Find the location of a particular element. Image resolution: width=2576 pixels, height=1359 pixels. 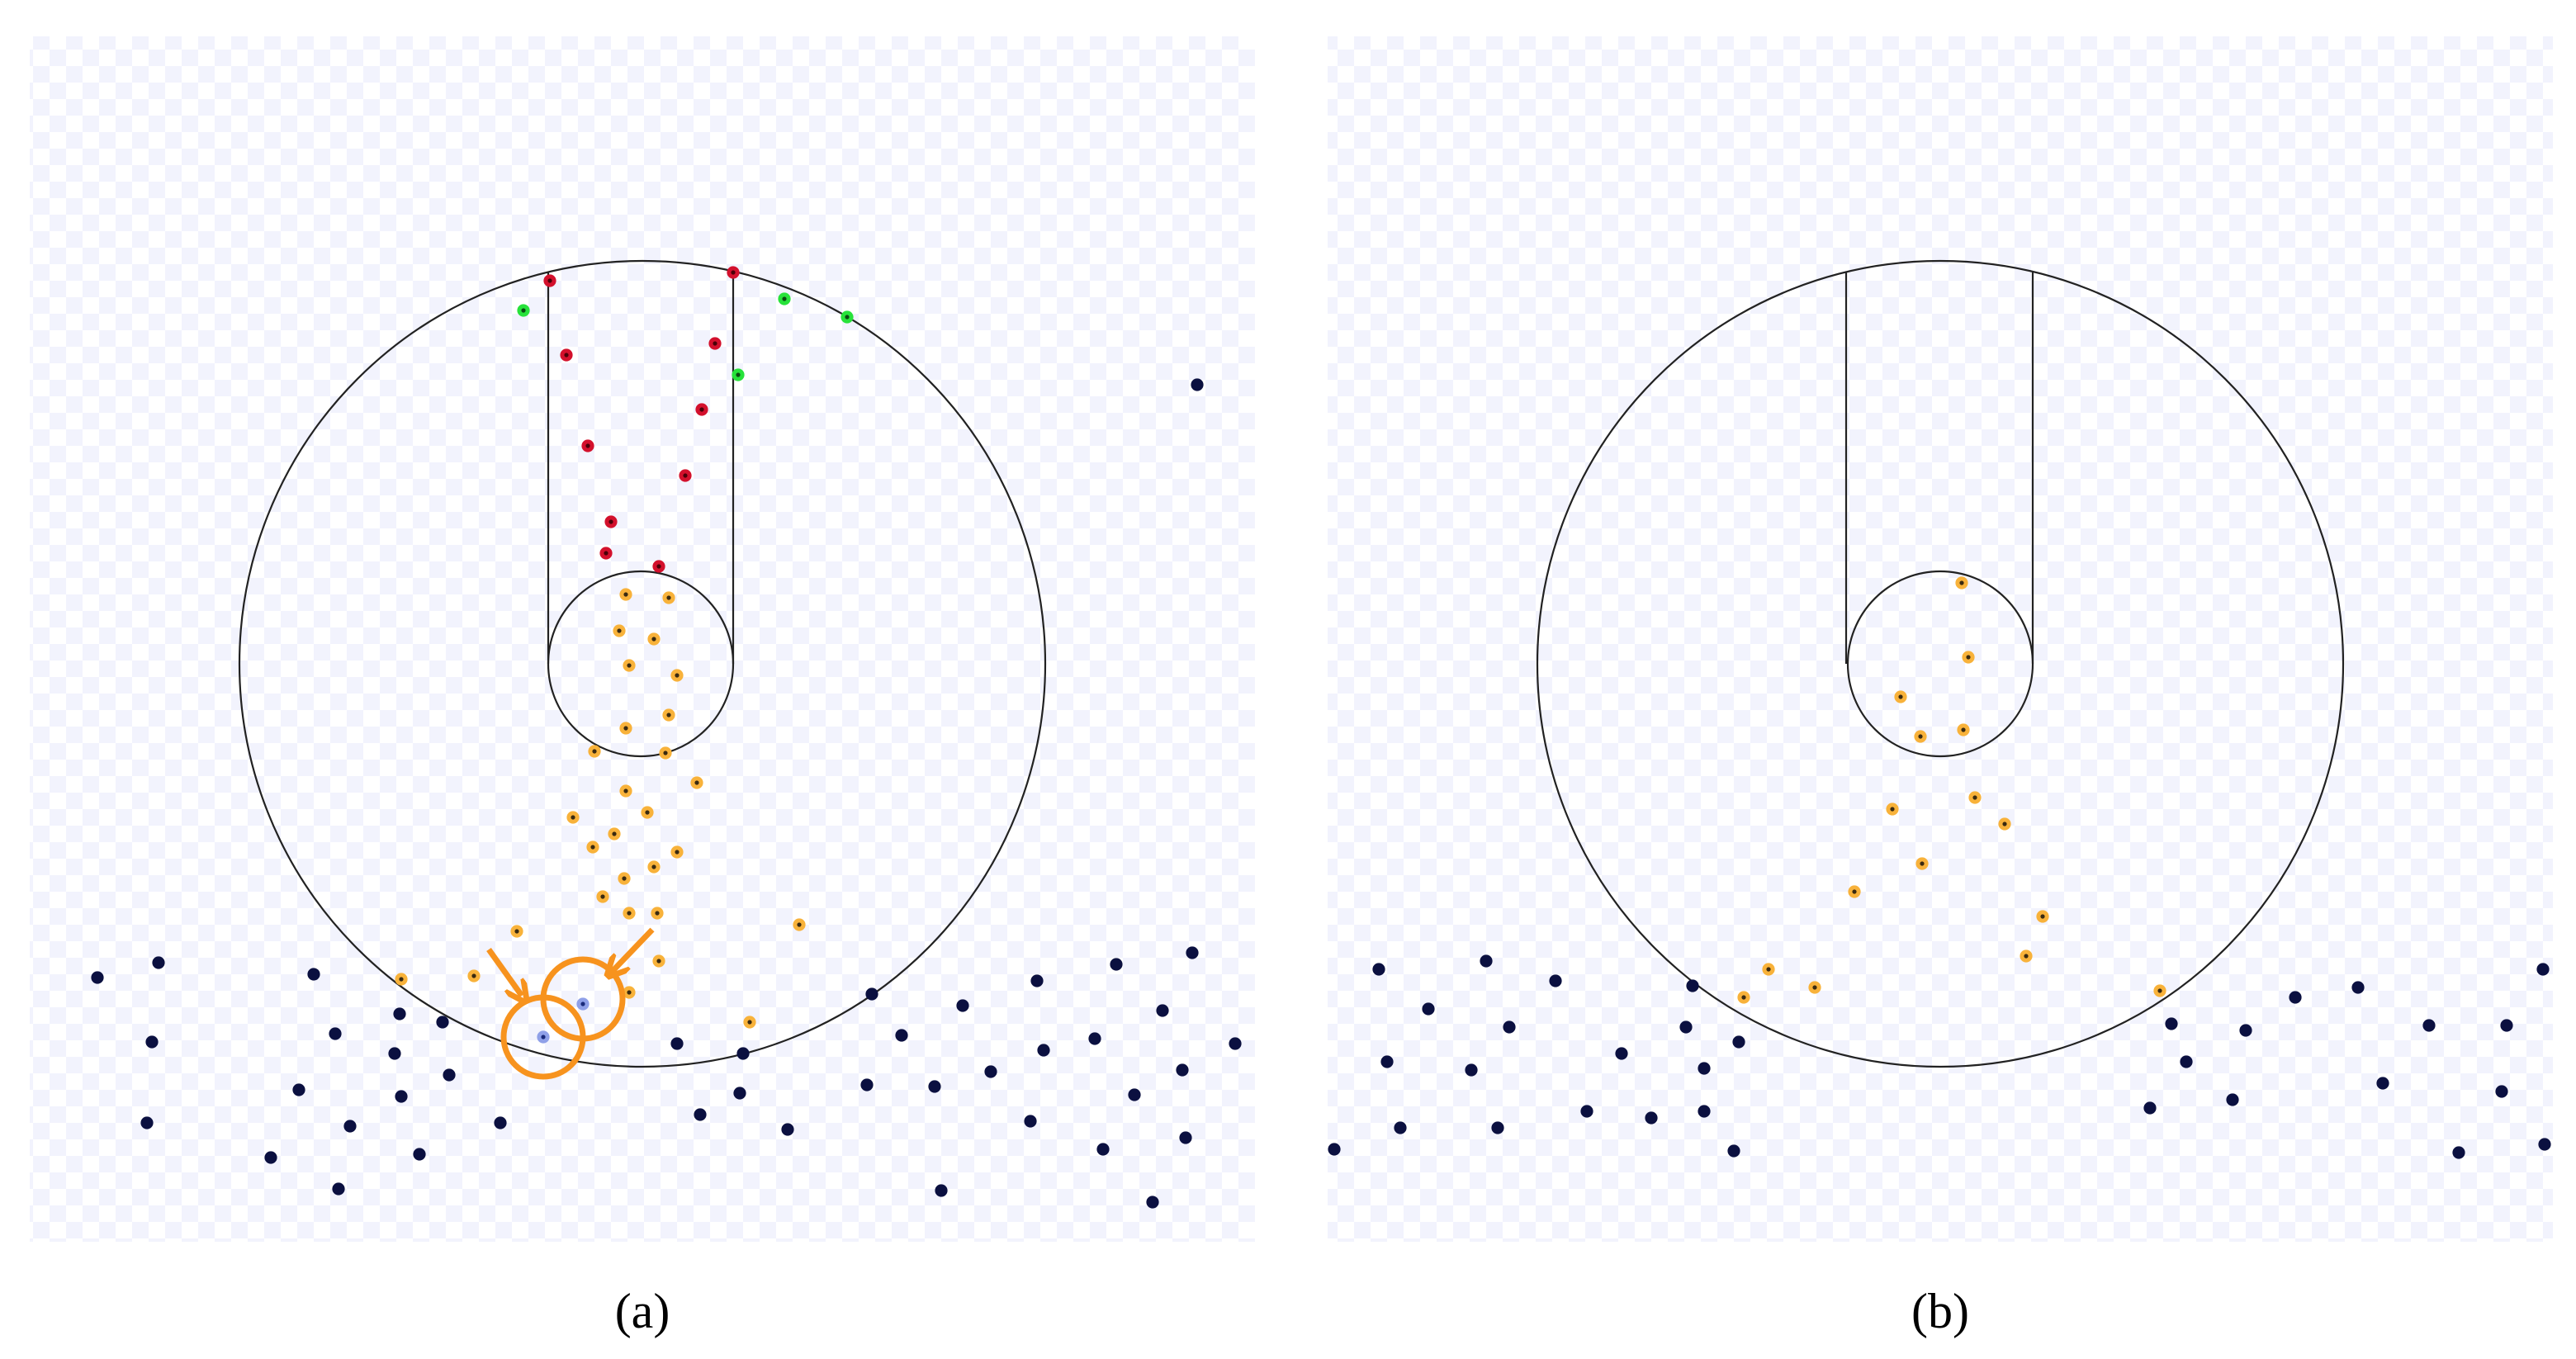

arrow is located at coordinates (634, 949).